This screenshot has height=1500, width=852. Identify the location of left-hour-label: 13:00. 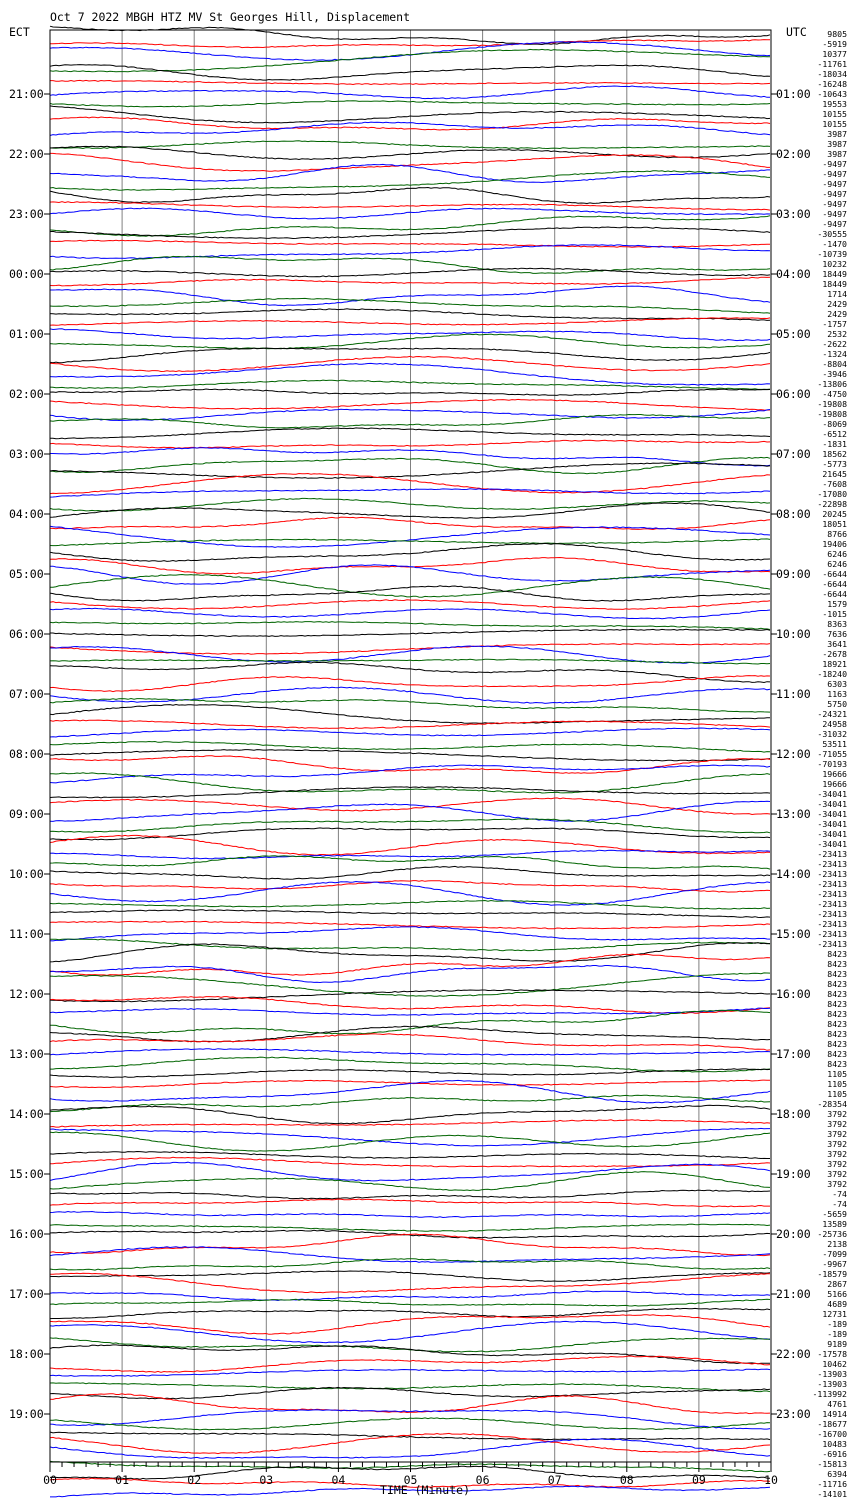
(26, 1054).